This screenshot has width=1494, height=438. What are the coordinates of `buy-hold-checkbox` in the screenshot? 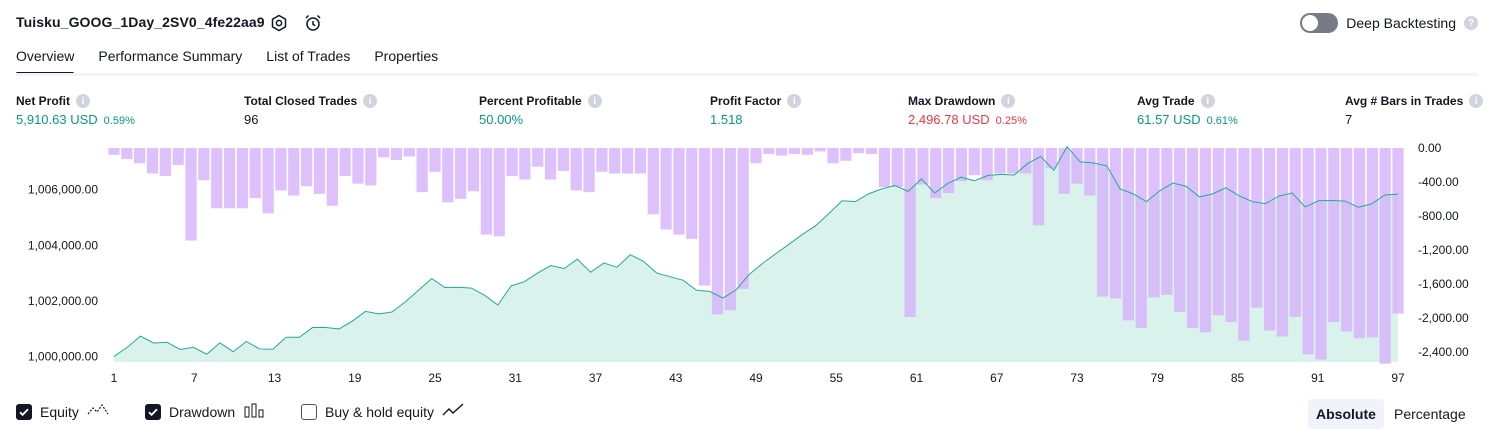 It's located at (309, 411).